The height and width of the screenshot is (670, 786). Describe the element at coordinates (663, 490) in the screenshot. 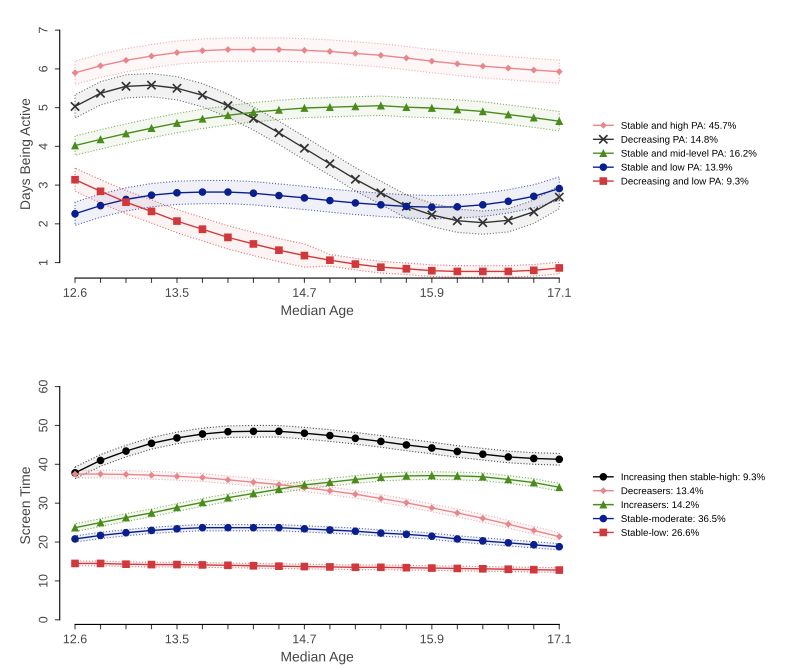

I see `legend-label: Decreasers: 13.4%` at that location.